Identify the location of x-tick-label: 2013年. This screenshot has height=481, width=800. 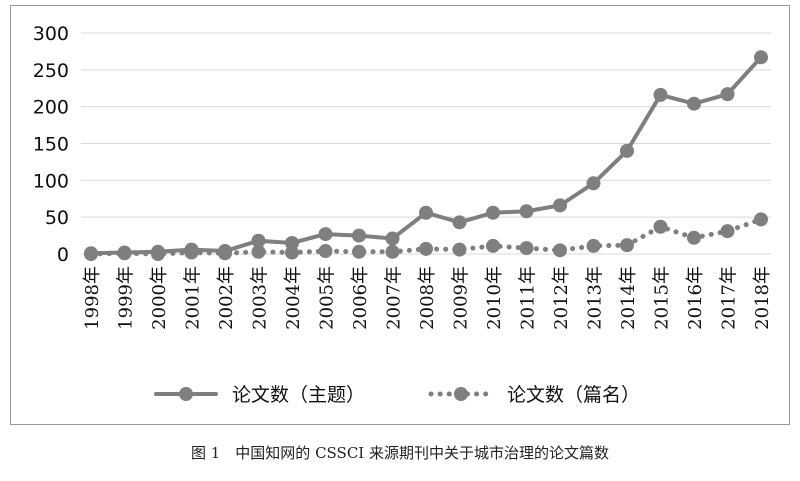
(595, 298).